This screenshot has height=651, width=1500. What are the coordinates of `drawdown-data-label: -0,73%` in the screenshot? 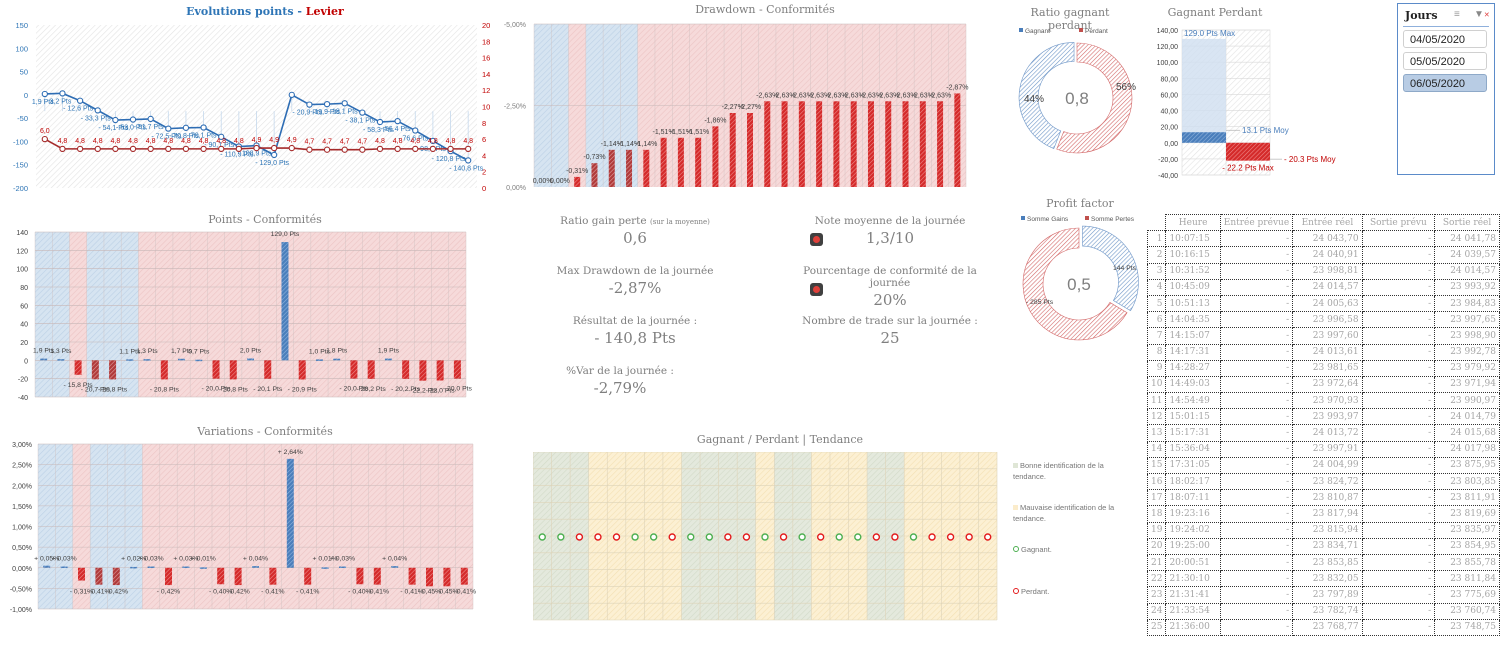 It's located at (594, 157).